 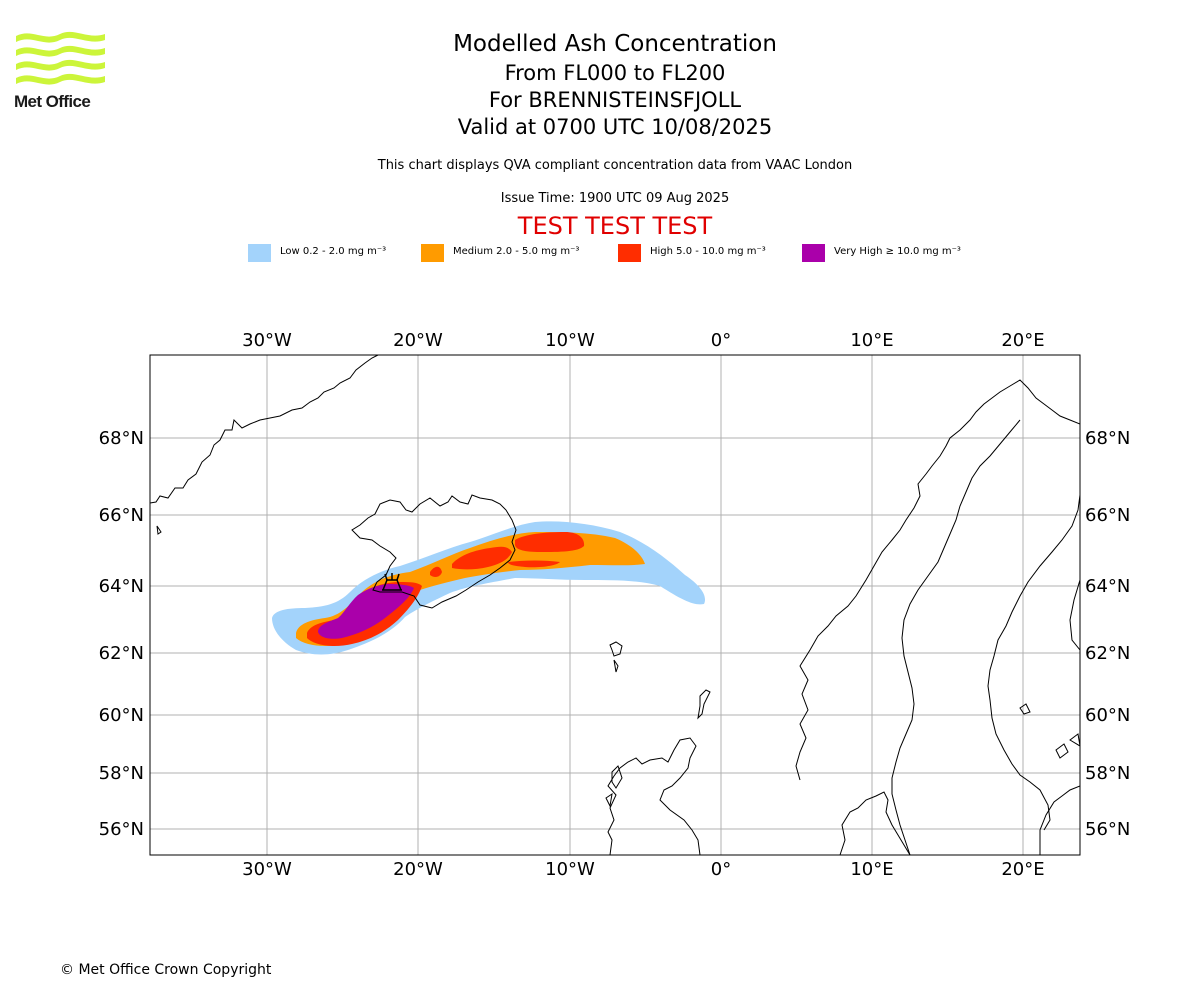 I want to click on lon-label-top: 0°, so click(x=721, y=340).